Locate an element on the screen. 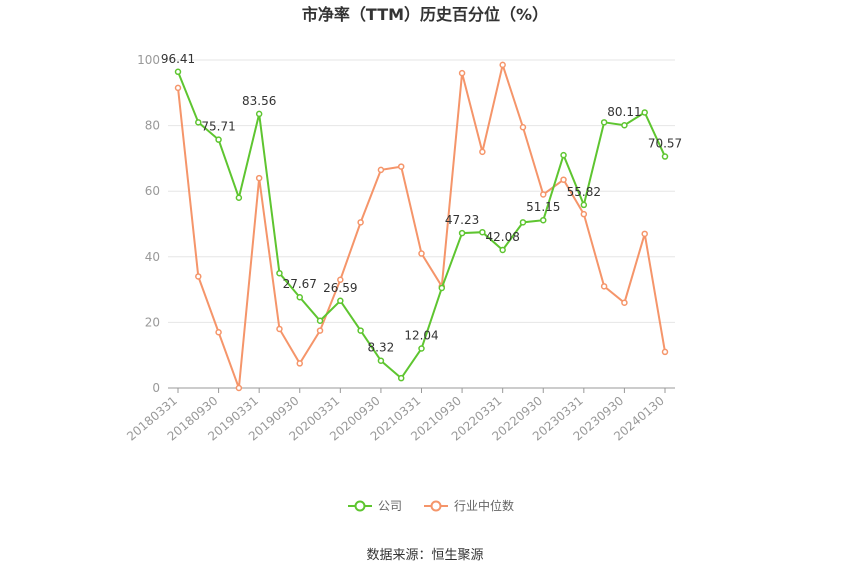 Image resolution: width=850 pixels, height=575 pixels. data-label: 27.67 is located at coordinates (300, 284).